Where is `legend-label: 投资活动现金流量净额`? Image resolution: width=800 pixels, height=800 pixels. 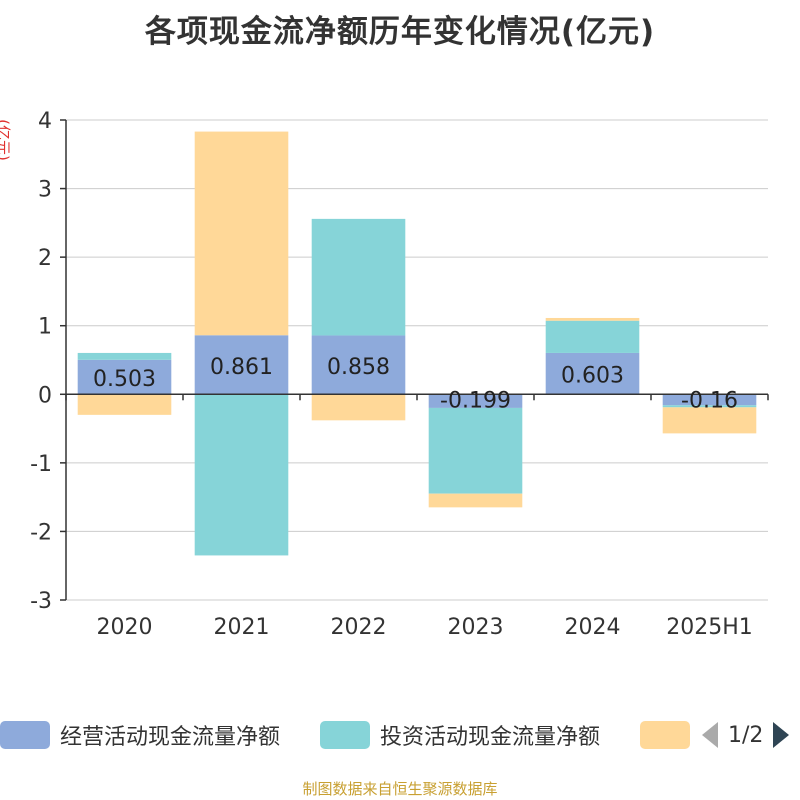 legend-label: 投资活动现金流量净额 is located at coordinates (490, 737).